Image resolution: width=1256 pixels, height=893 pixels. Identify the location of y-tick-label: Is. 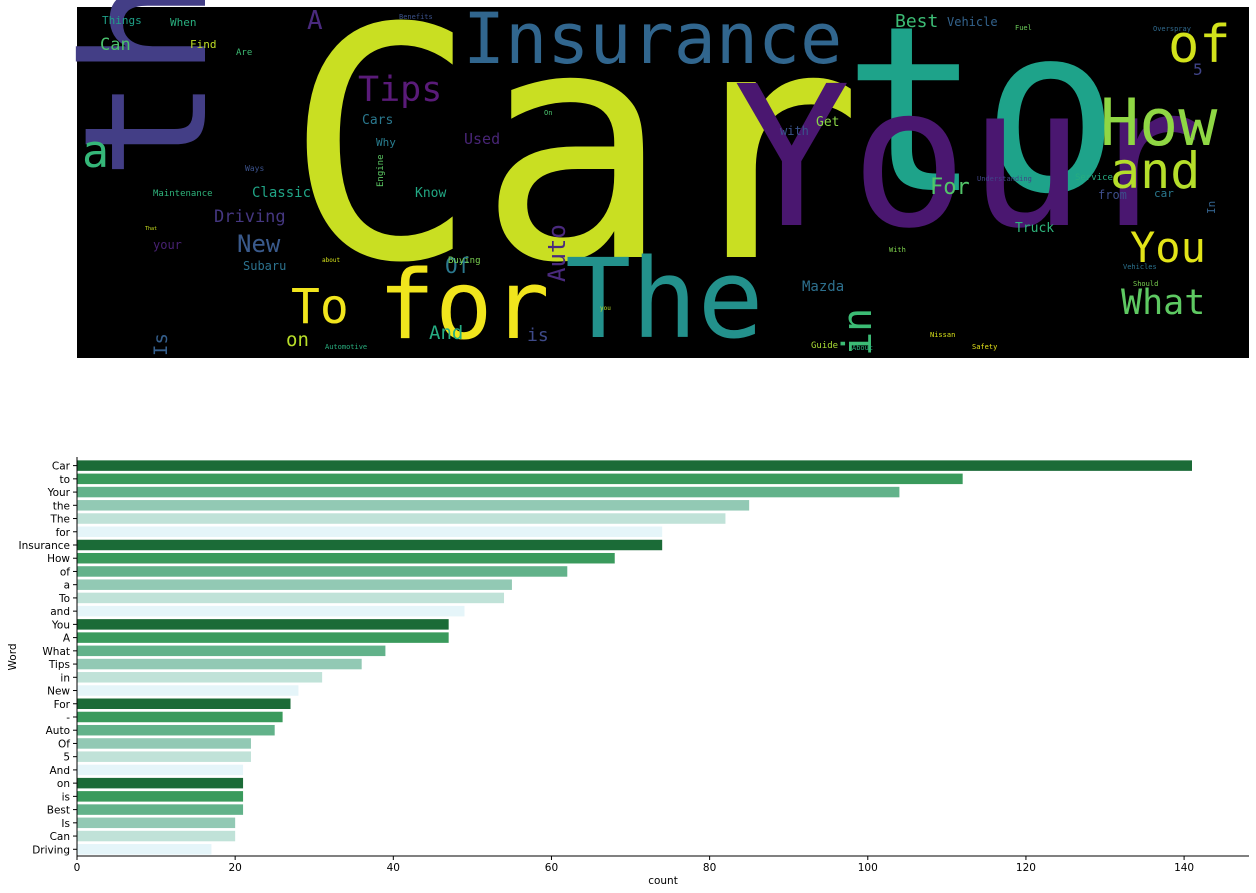
(65, 824).